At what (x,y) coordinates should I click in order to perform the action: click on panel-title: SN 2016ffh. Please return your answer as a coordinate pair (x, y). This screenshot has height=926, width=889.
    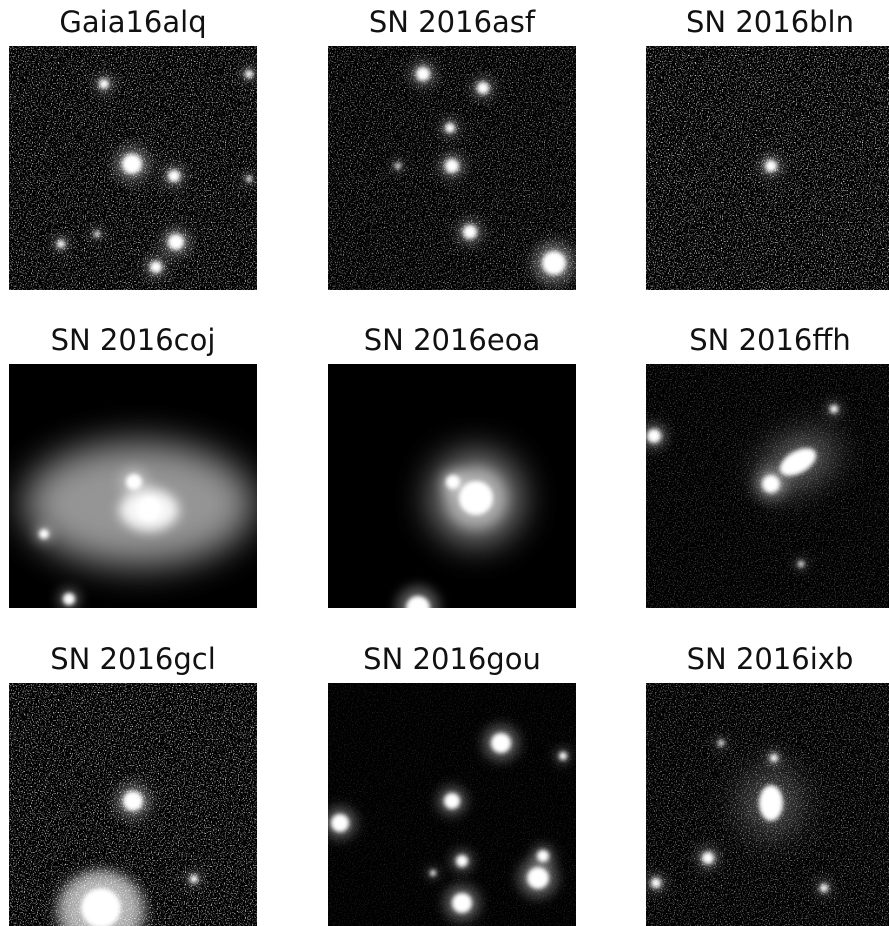
    Looking at the image, I should click on (769, 340).